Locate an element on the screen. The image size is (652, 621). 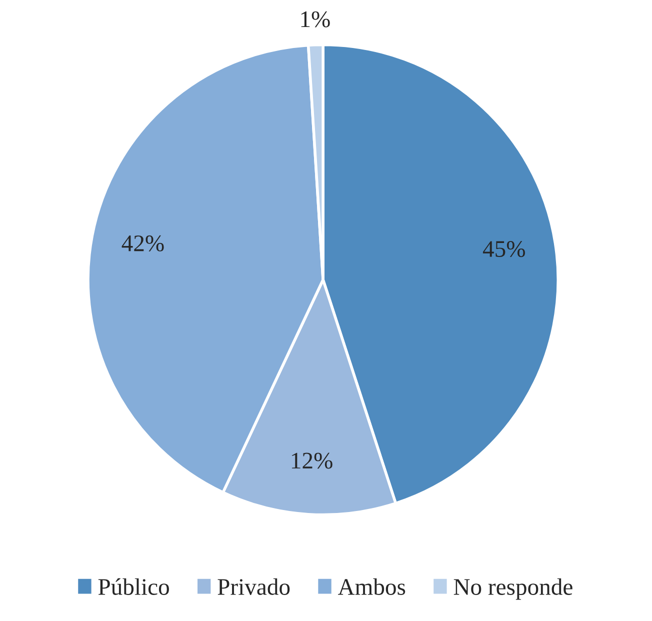
legend-label: Público is located at coordinates (133, 586).